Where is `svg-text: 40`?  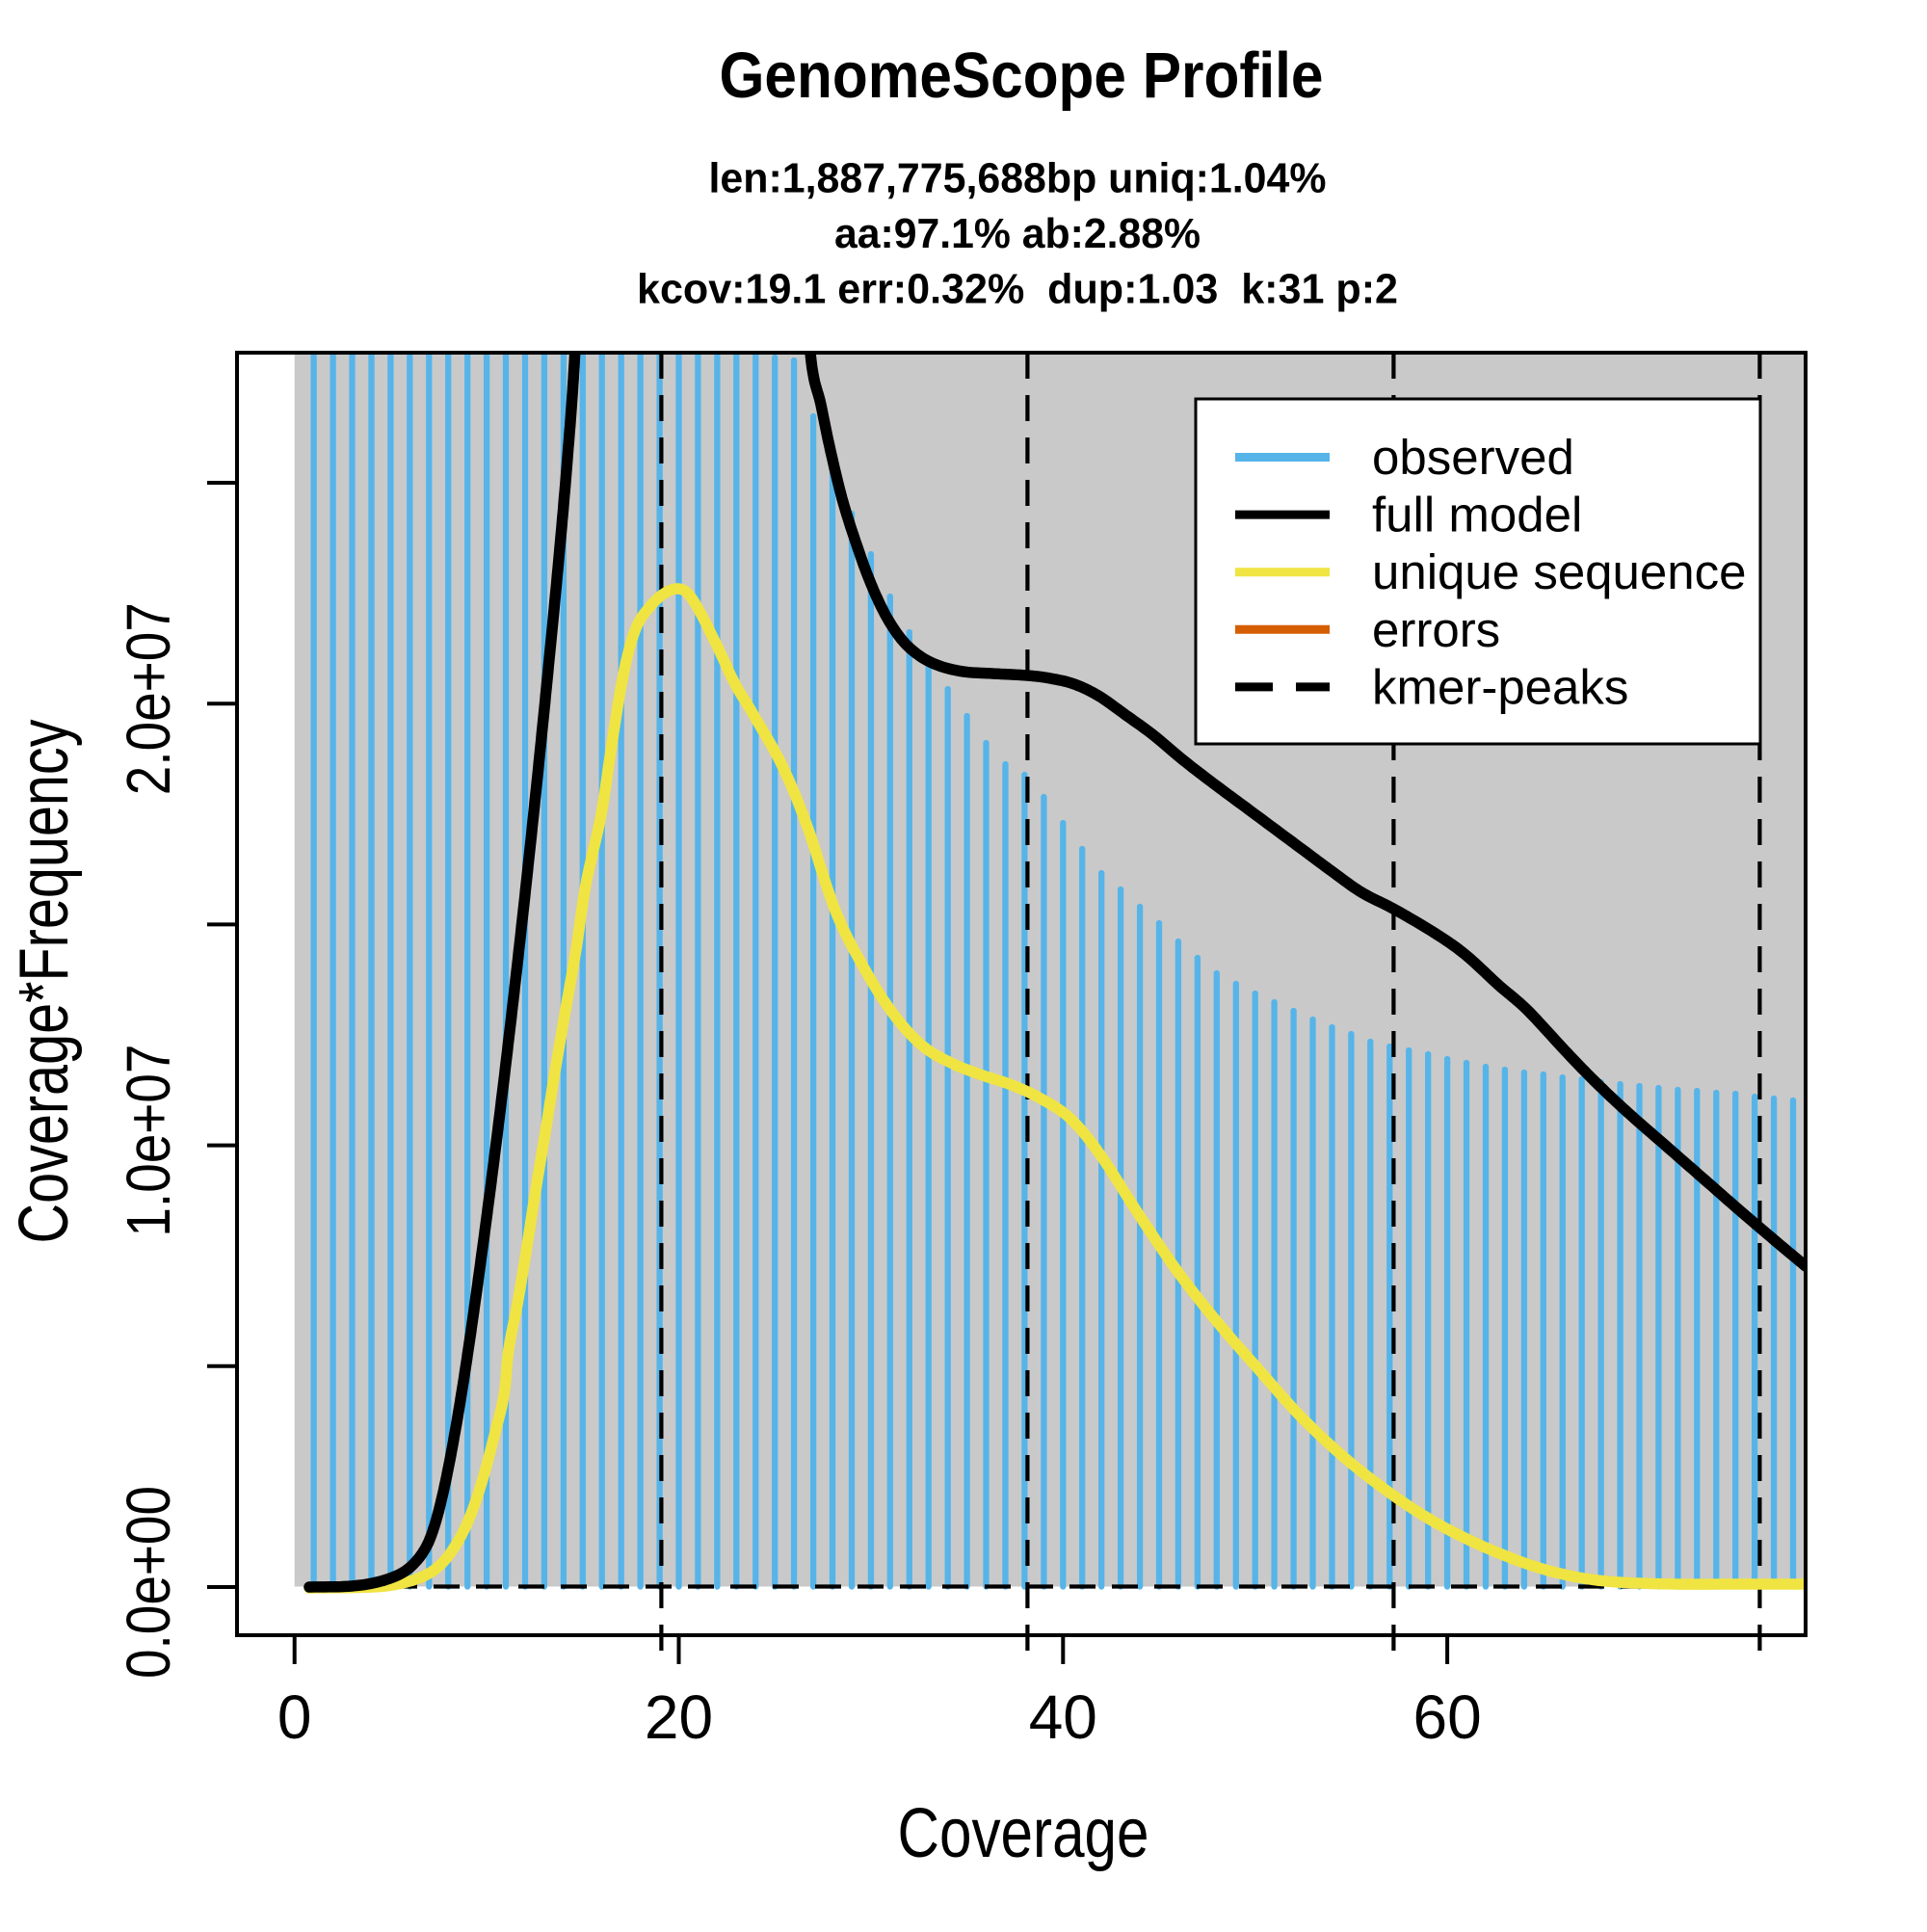
svg-text: 40 is located at coordinates (1063, 1717).